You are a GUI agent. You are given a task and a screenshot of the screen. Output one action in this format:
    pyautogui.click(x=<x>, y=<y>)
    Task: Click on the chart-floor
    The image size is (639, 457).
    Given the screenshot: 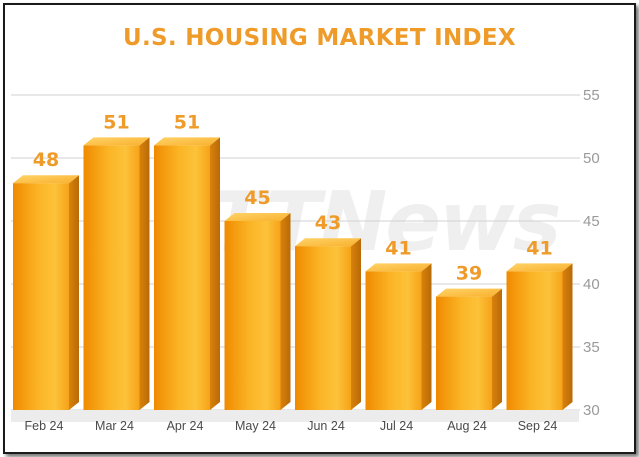 What is the action you would take?
    pyautogui.click(x=295, y=416)
    